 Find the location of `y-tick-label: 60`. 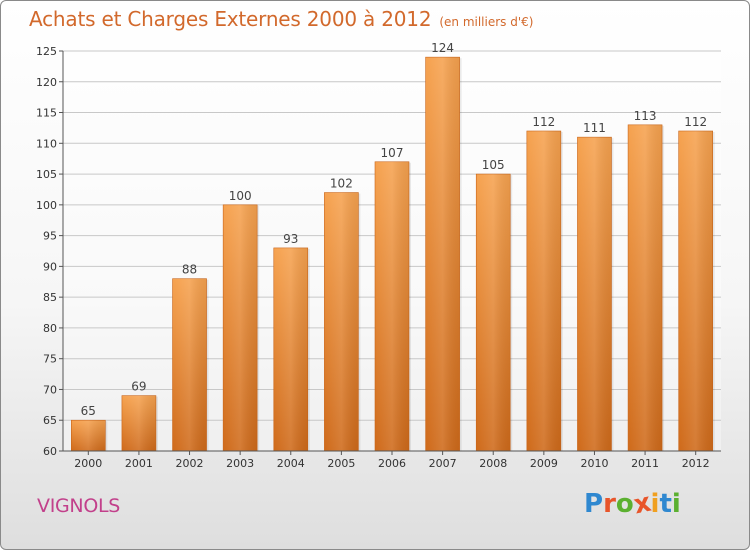

y-tick-label: 60 is located at coordinates (50, 451).